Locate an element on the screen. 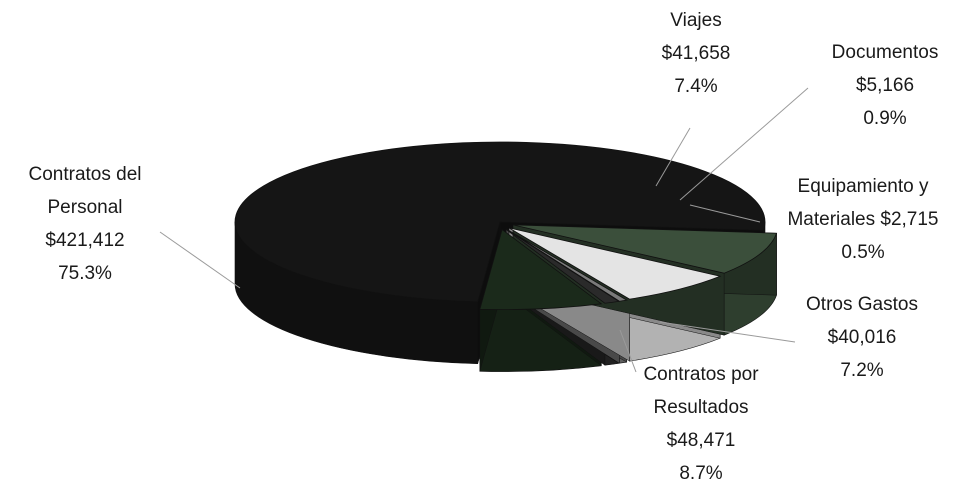 This screenshot has height=494, width=966. label-contratos-del-personal: Contratos del Personal $421,412 75.3% is located at coordinates (84, 224).